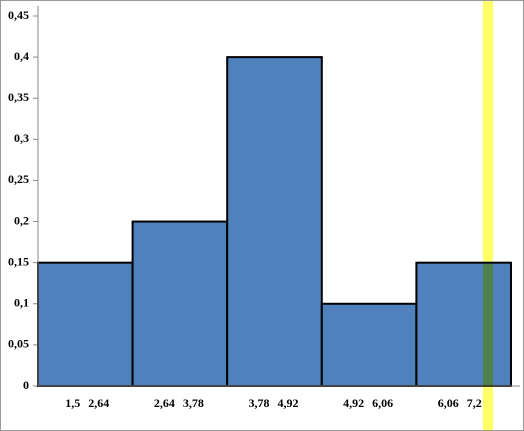 The image size is (524, 431). Describe the element at coordinates (18, 261) in the screenshot. I see `y-tick-label: 0,15` at that location.